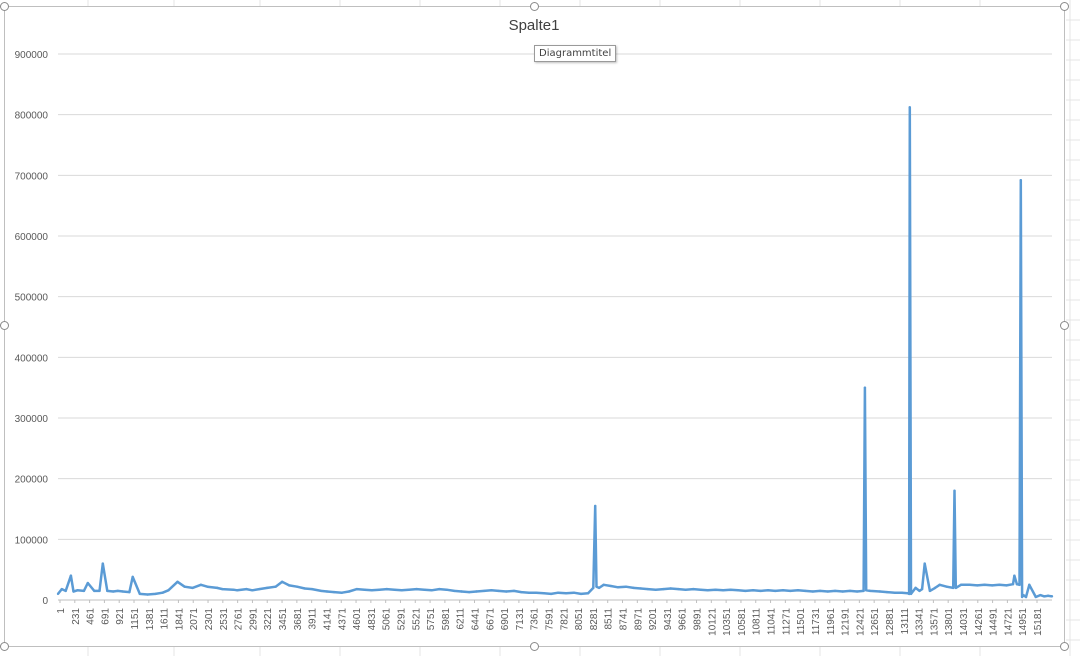  What do you see at coordinates (1064, 646) in the screenshot?
I see `resize-handle-bottom-right` at bounding box center [1064, 646].